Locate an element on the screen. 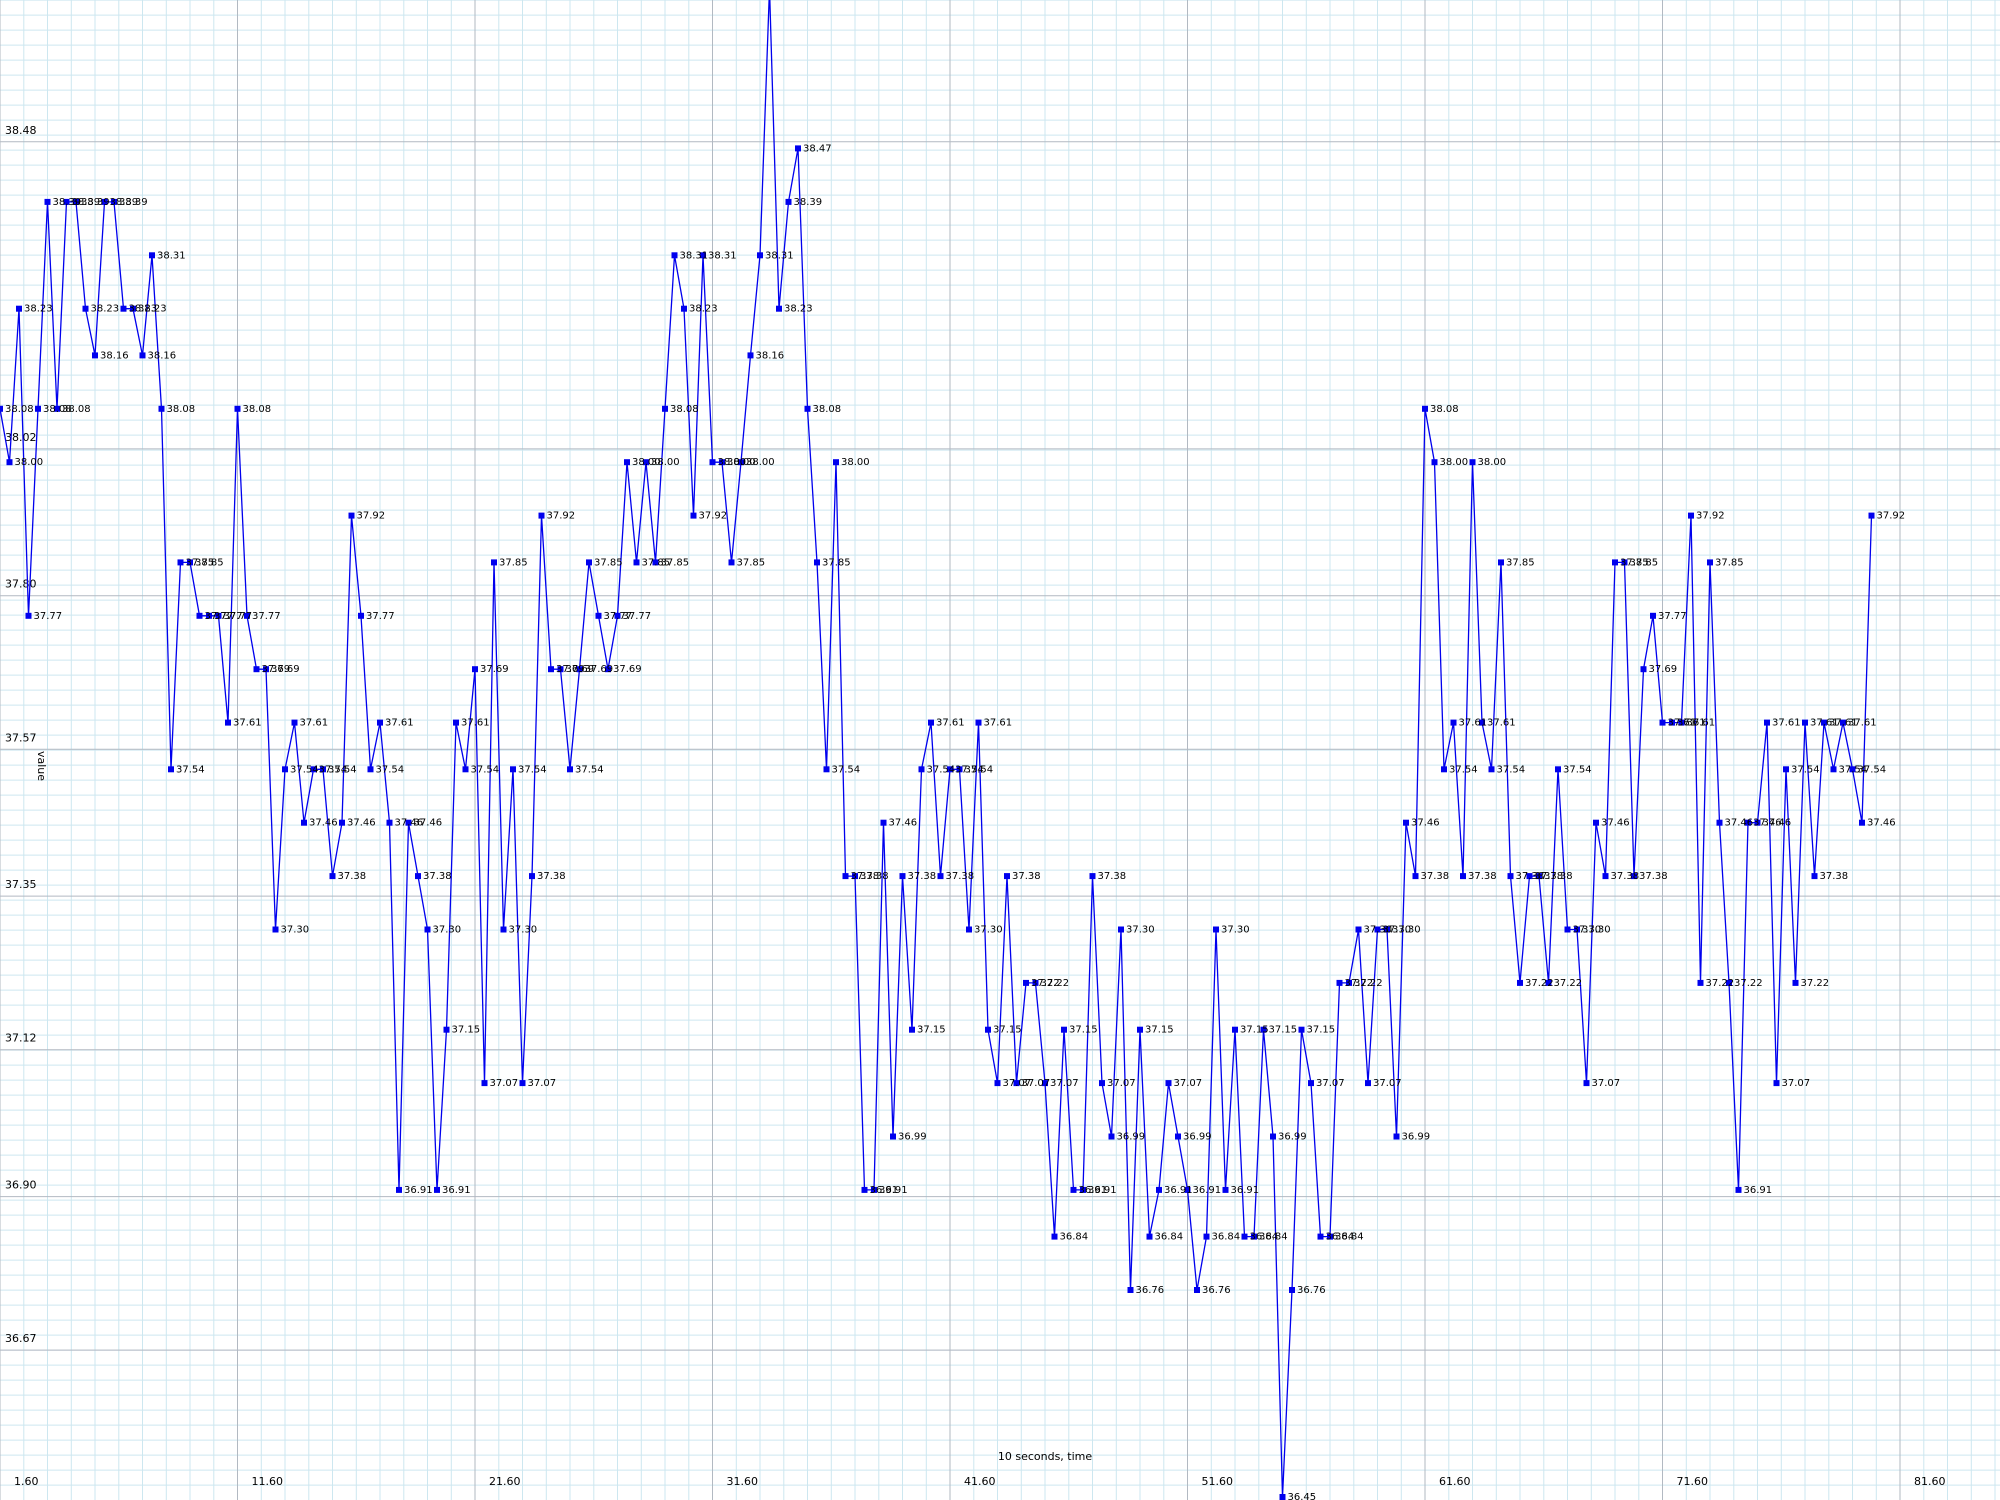  x-tick-label: 61.60 is located at coordinates (1455, 1481).